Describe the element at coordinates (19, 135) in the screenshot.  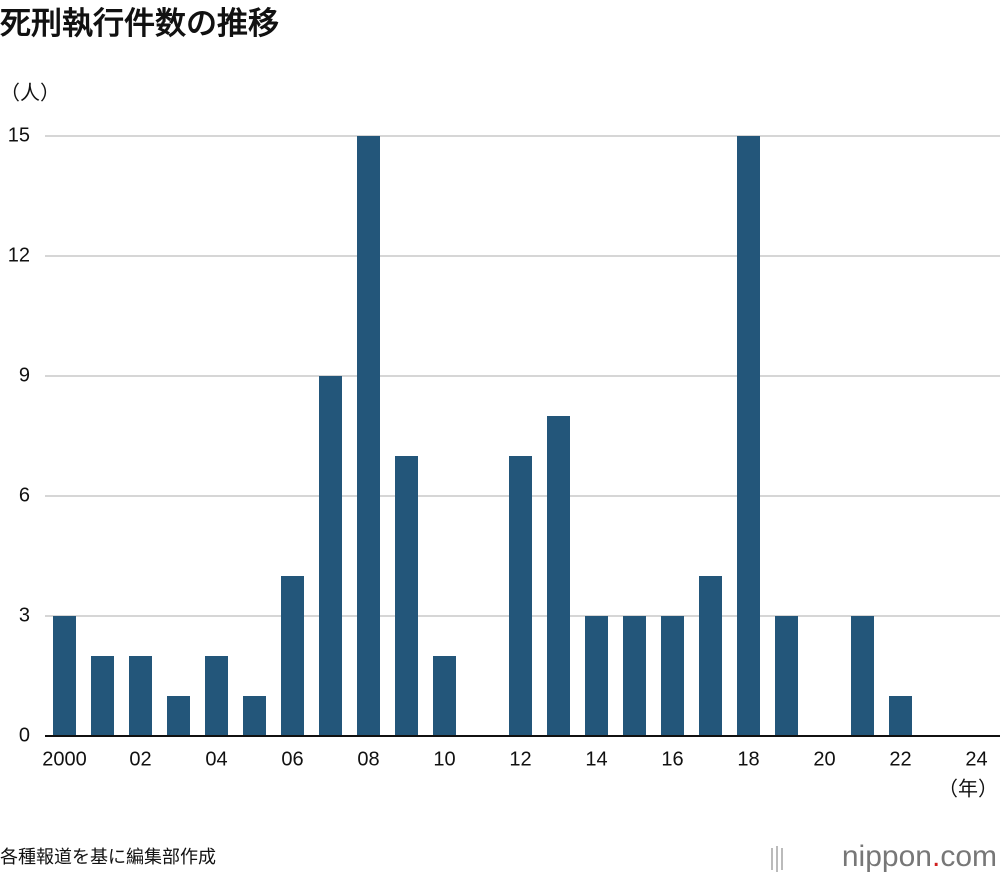
I see `y-tick-label: 15` at that location.